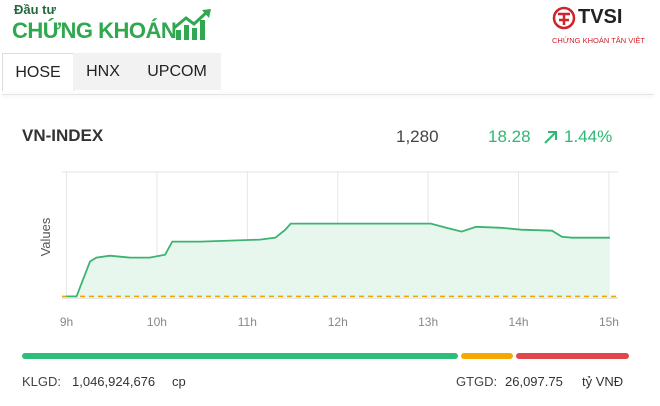 Image resolution: width=660 pixels, height=406 pixels. What do you see at coordinates (609, 322) in the screenshot?
I see `x-tick-label: 15h` at bounding box center [609, 322].